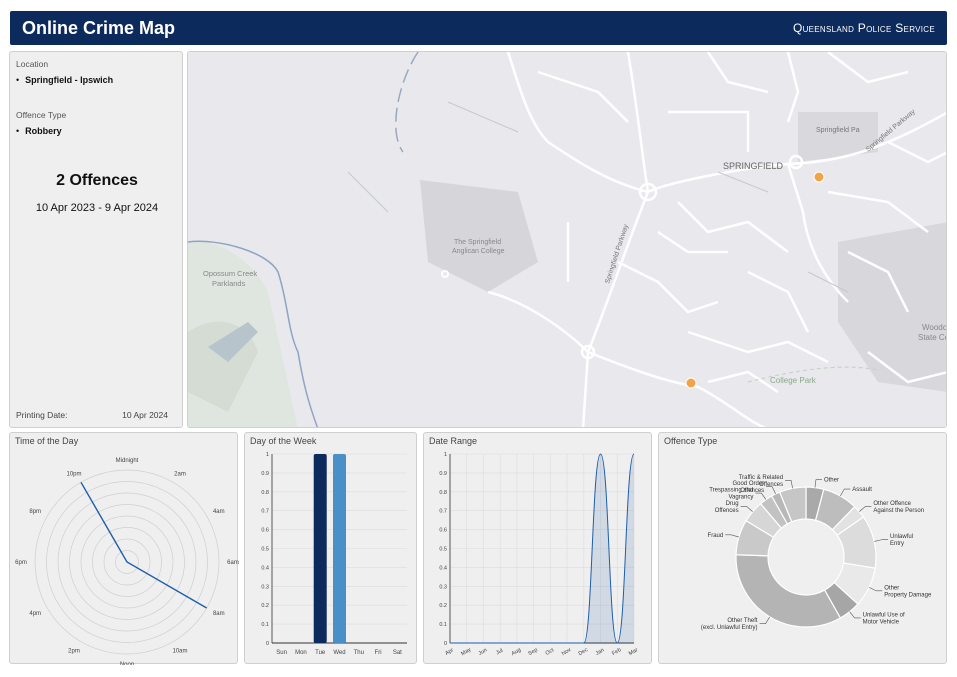 Image resolution: width=957 pixels, height=677 pixels. What do you see at coordinates (97, 180) in the screenshot?
I see `offence-count: 2 Offences` at bounding box center [97, 180].